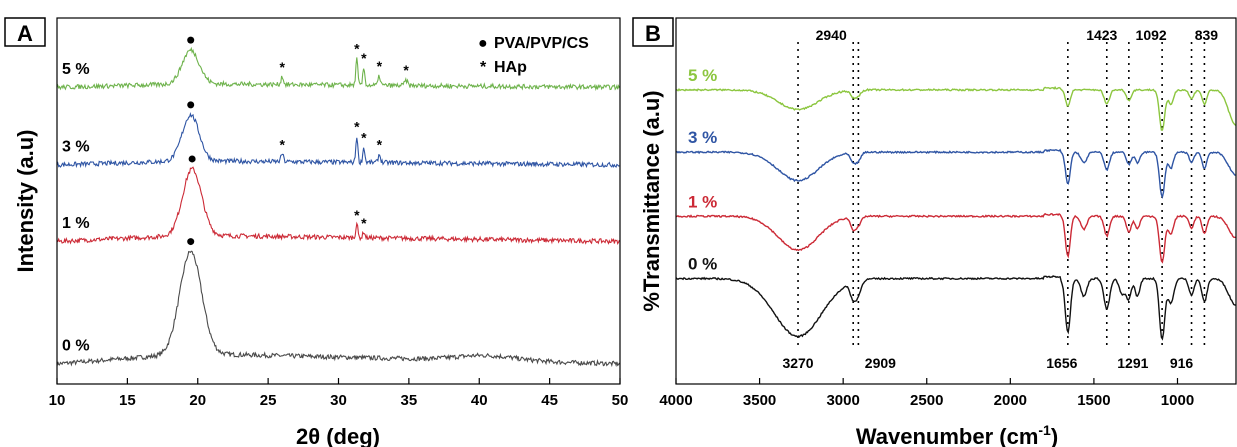 This screenshot has width=1237, height=447. Describe the element at coordinates (1061, 363) in the screenshot. I see `peak-label-bottom: 1656` at that location.